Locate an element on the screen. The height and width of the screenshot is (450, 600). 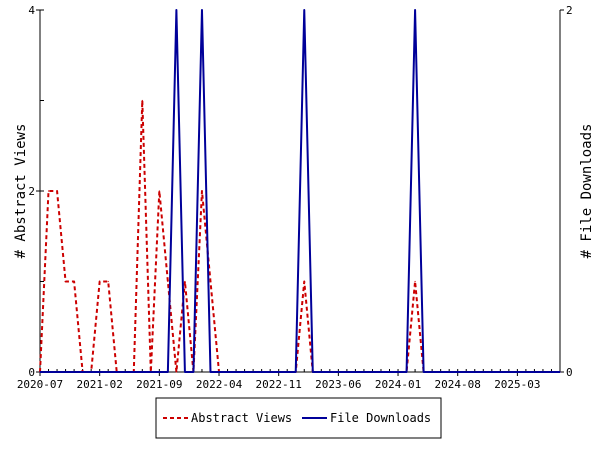
x-tick-label: 2024-01 is located at coordinates (398, 384).